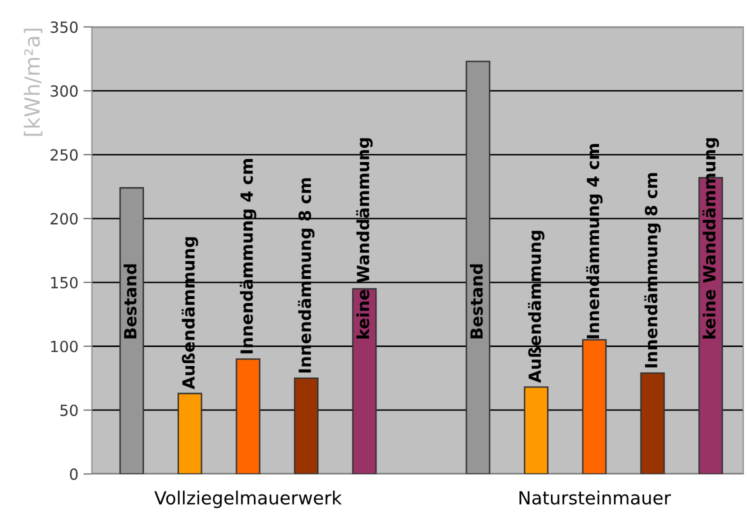 The height and width of the screenshot is (518, 747). What do you see at coordinates (248, 499) in the screenshot?
I see `x-tick-label: Vollziegelmauerwerk` at bounding box center [248, 499].